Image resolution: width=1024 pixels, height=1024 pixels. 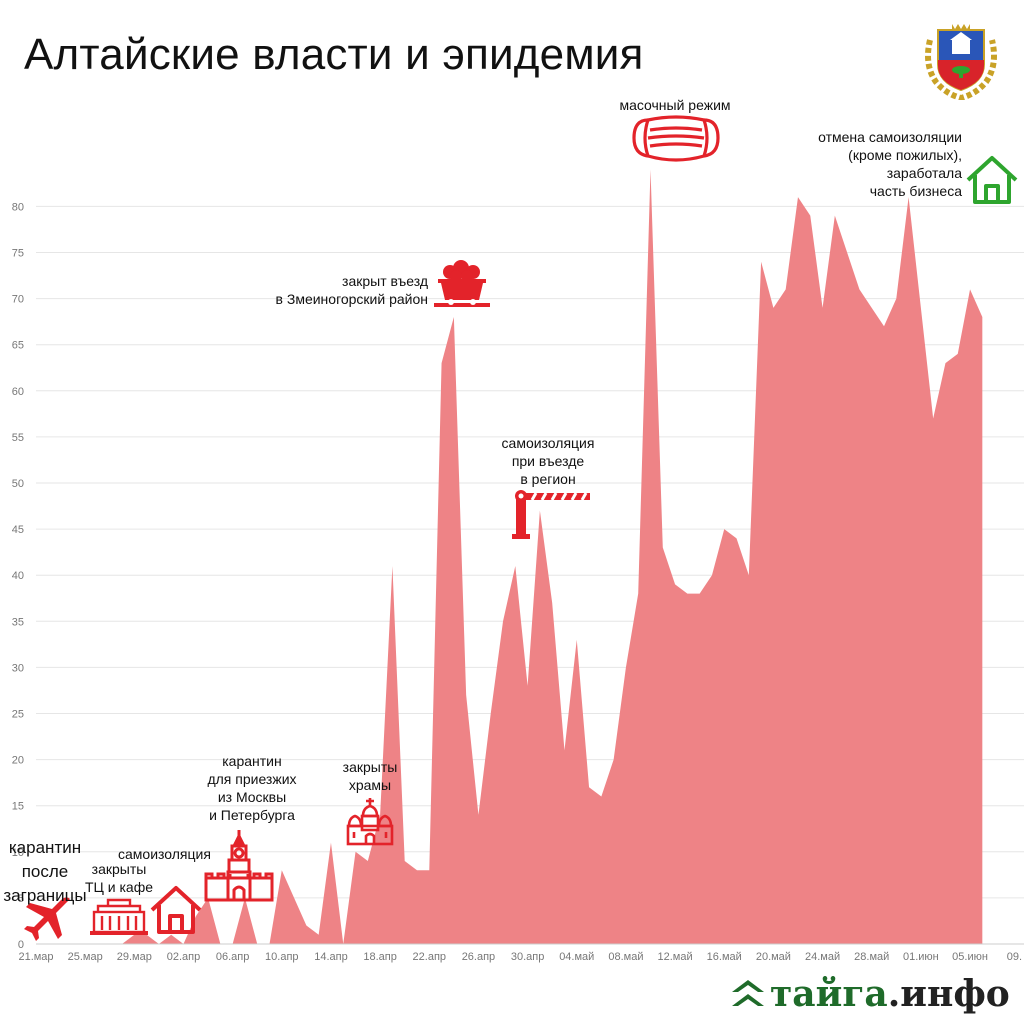 I want to click on y-tick-label: 80, so click(x=18, y=207).